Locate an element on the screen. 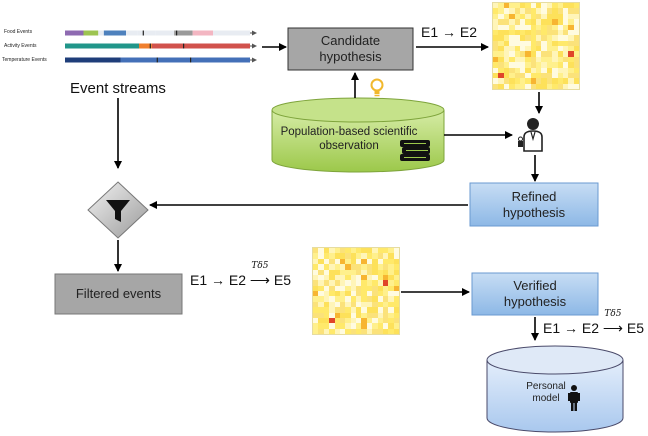 This screenshot has width=648, height=436. stream-label-activity: Activity Events is located at coordinates (20, 46).